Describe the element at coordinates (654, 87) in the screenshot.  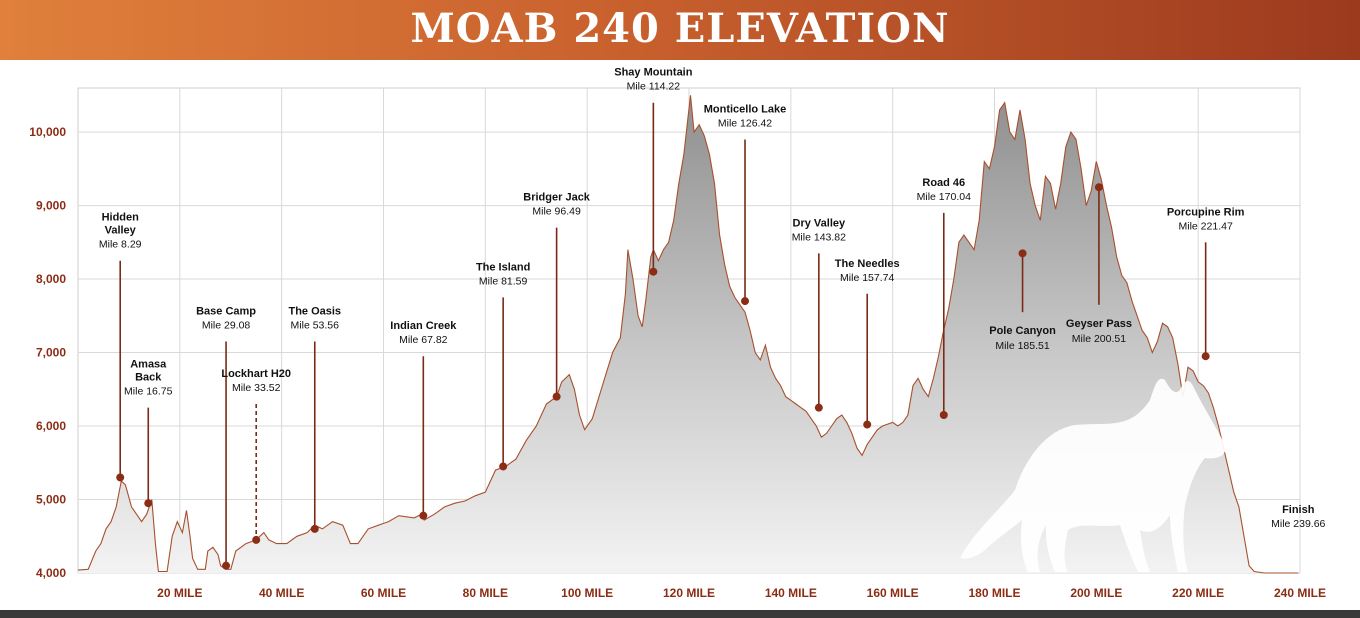
I see `annotation-mile: Mile 114.22` at that location.